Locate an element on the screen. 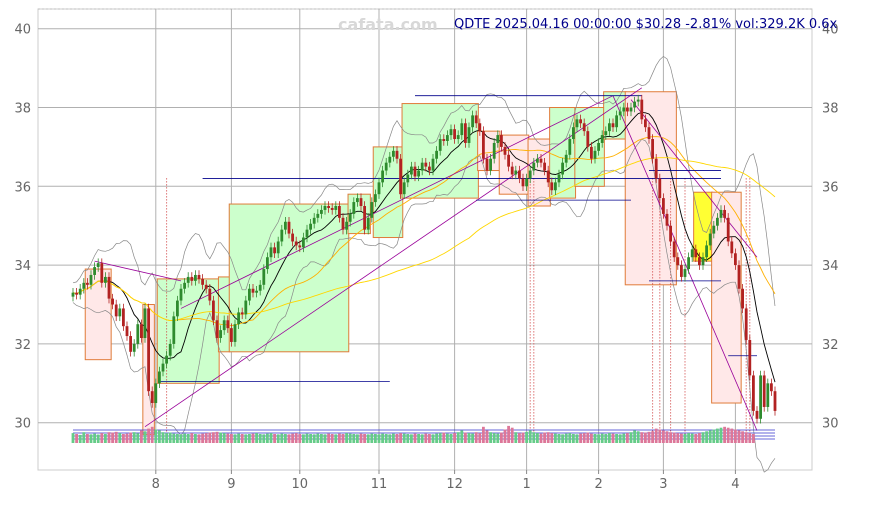 Image resolution: width=871 pixels, height=509 pixels. x-tick-12: 12 is located at coordinates (454, 484).